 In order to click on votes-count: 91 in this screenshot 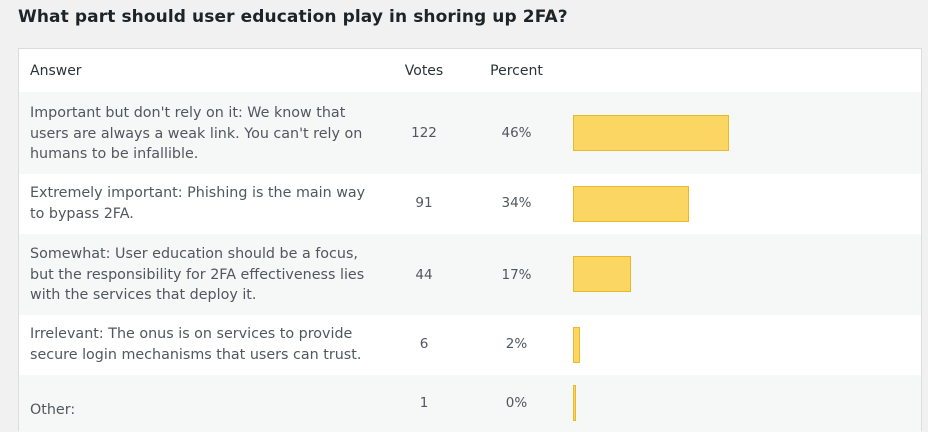, I will do `click(424, 203)`.